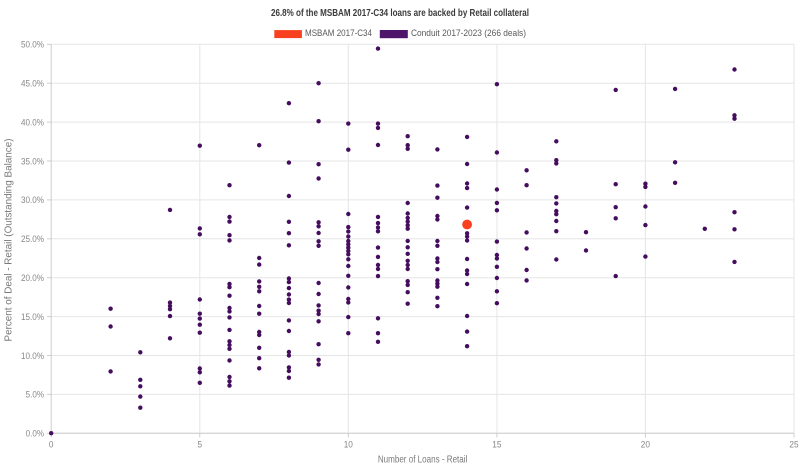 The height and width of the screenshot is (467, 800). Describe the element at coordinates (32, 239) in the screenshot. I see `svg-text: 25.0%` at that location.